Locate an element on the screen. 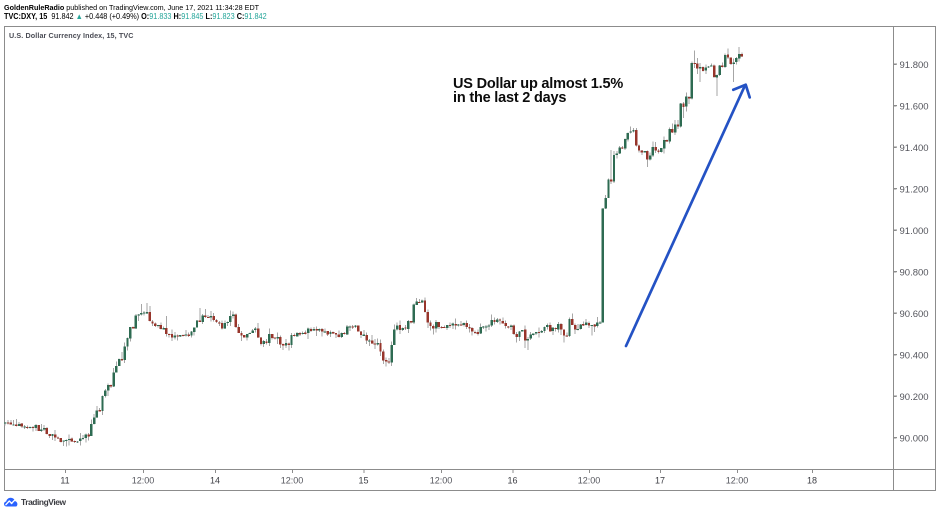  svg-text: 91.200 is located at coordinates (914, 190).